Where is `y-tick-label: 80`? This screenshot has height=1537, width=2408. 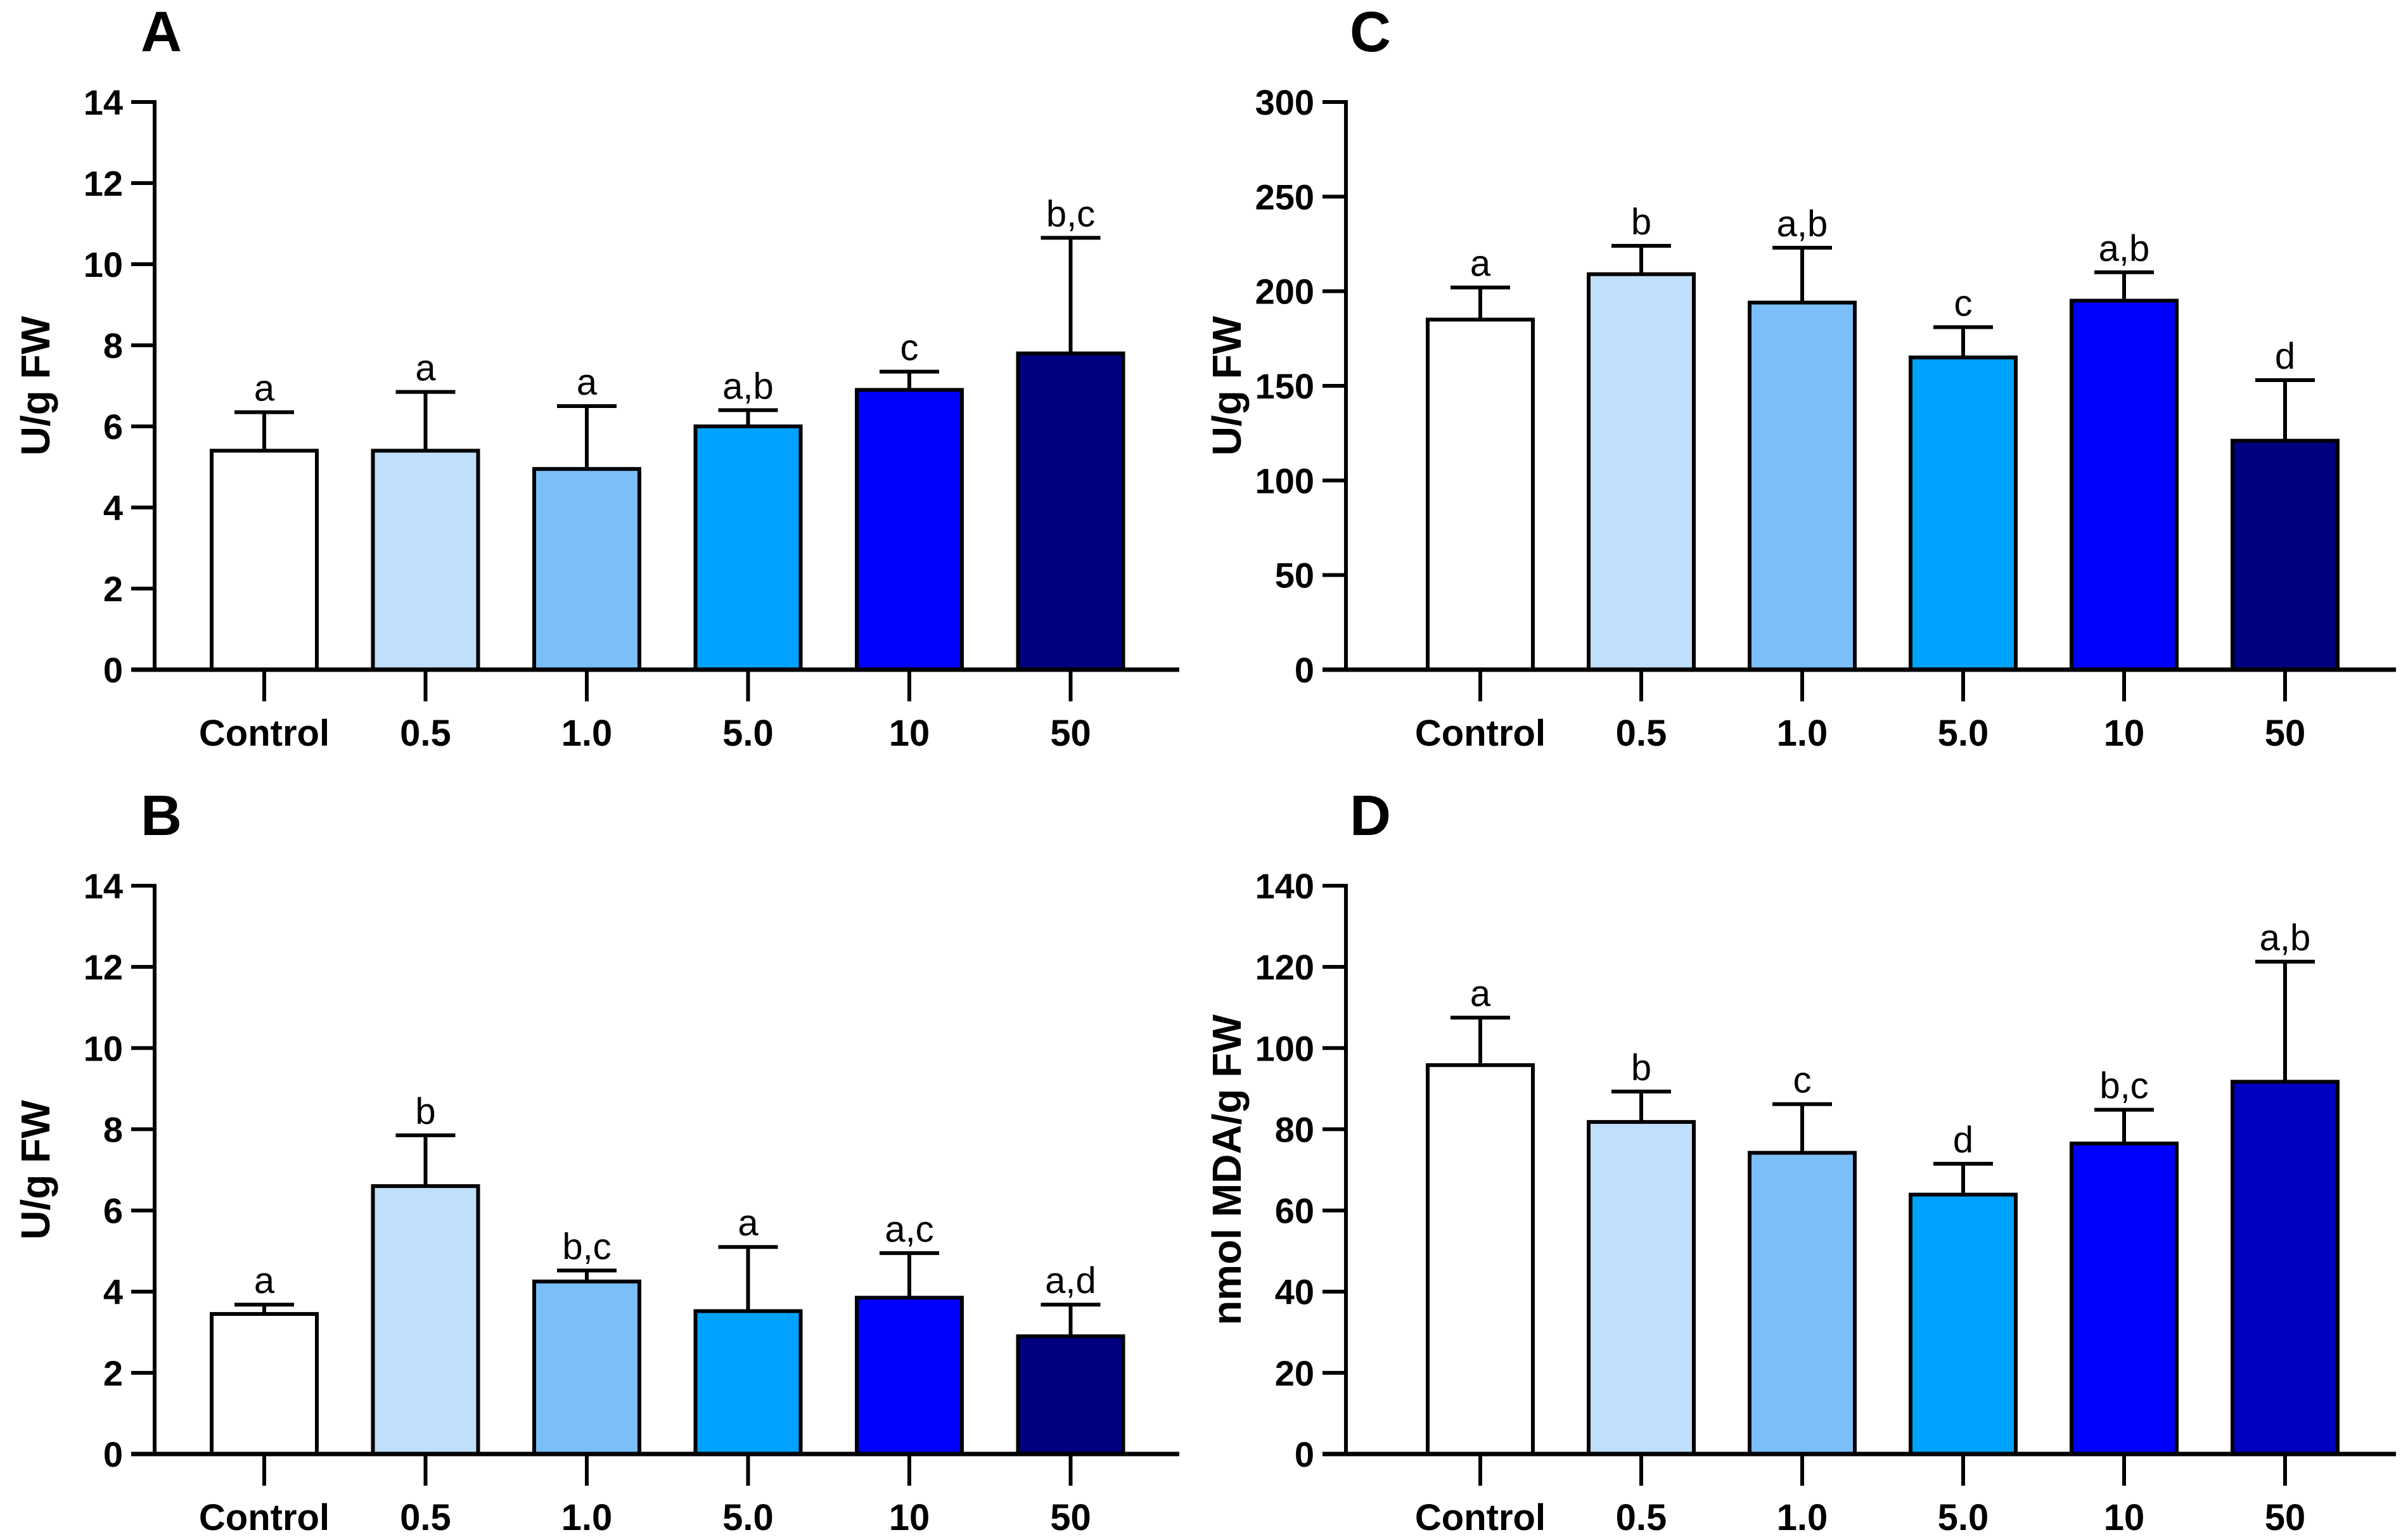 y-tick-label: 80 is located at coordinates (1294, 1129).